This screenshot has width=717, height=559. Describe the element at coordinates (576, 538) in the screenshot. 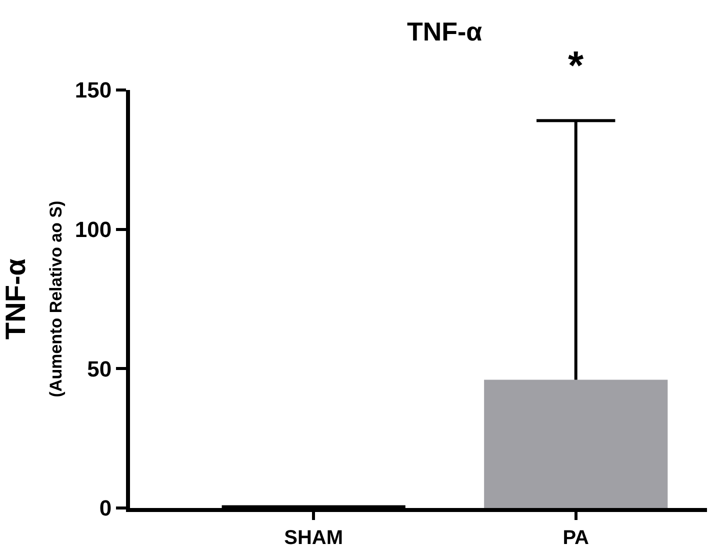

I see `x-tick-label: PA` at that location.